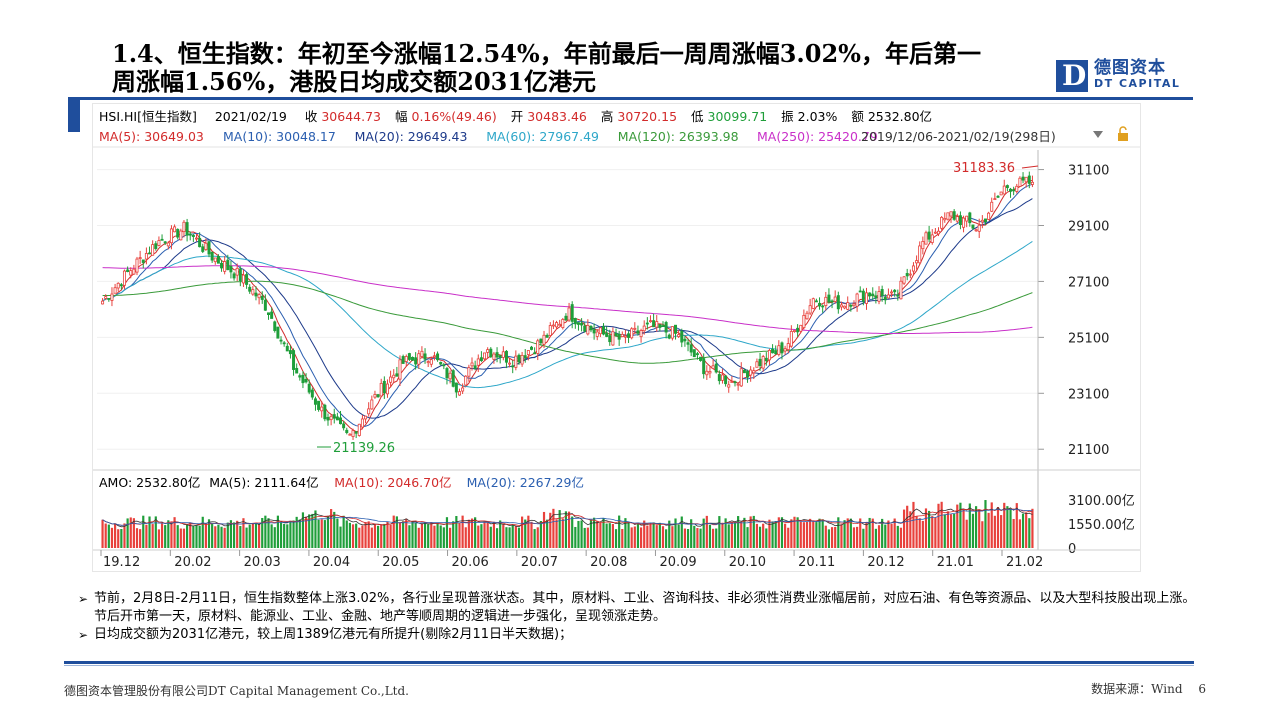 This screenshot has height=720, width=1280. I want to click on price-tick-label: 29100, so click(1088, 227).